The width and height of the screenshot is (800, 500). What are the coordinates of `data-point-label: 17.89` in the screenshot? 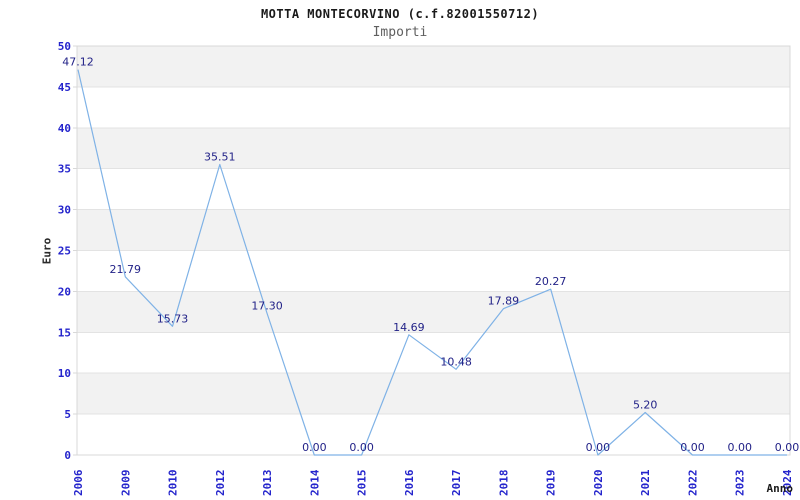 It's located at (504, 301).